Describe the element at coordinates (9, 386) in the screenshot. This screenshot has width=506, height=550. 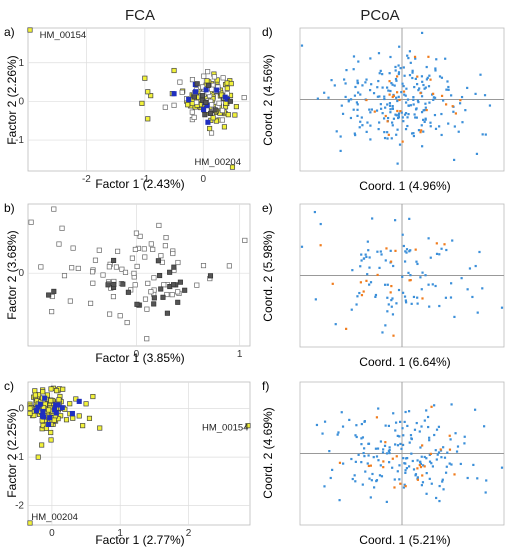
I see `panel-label: c)` at that location.